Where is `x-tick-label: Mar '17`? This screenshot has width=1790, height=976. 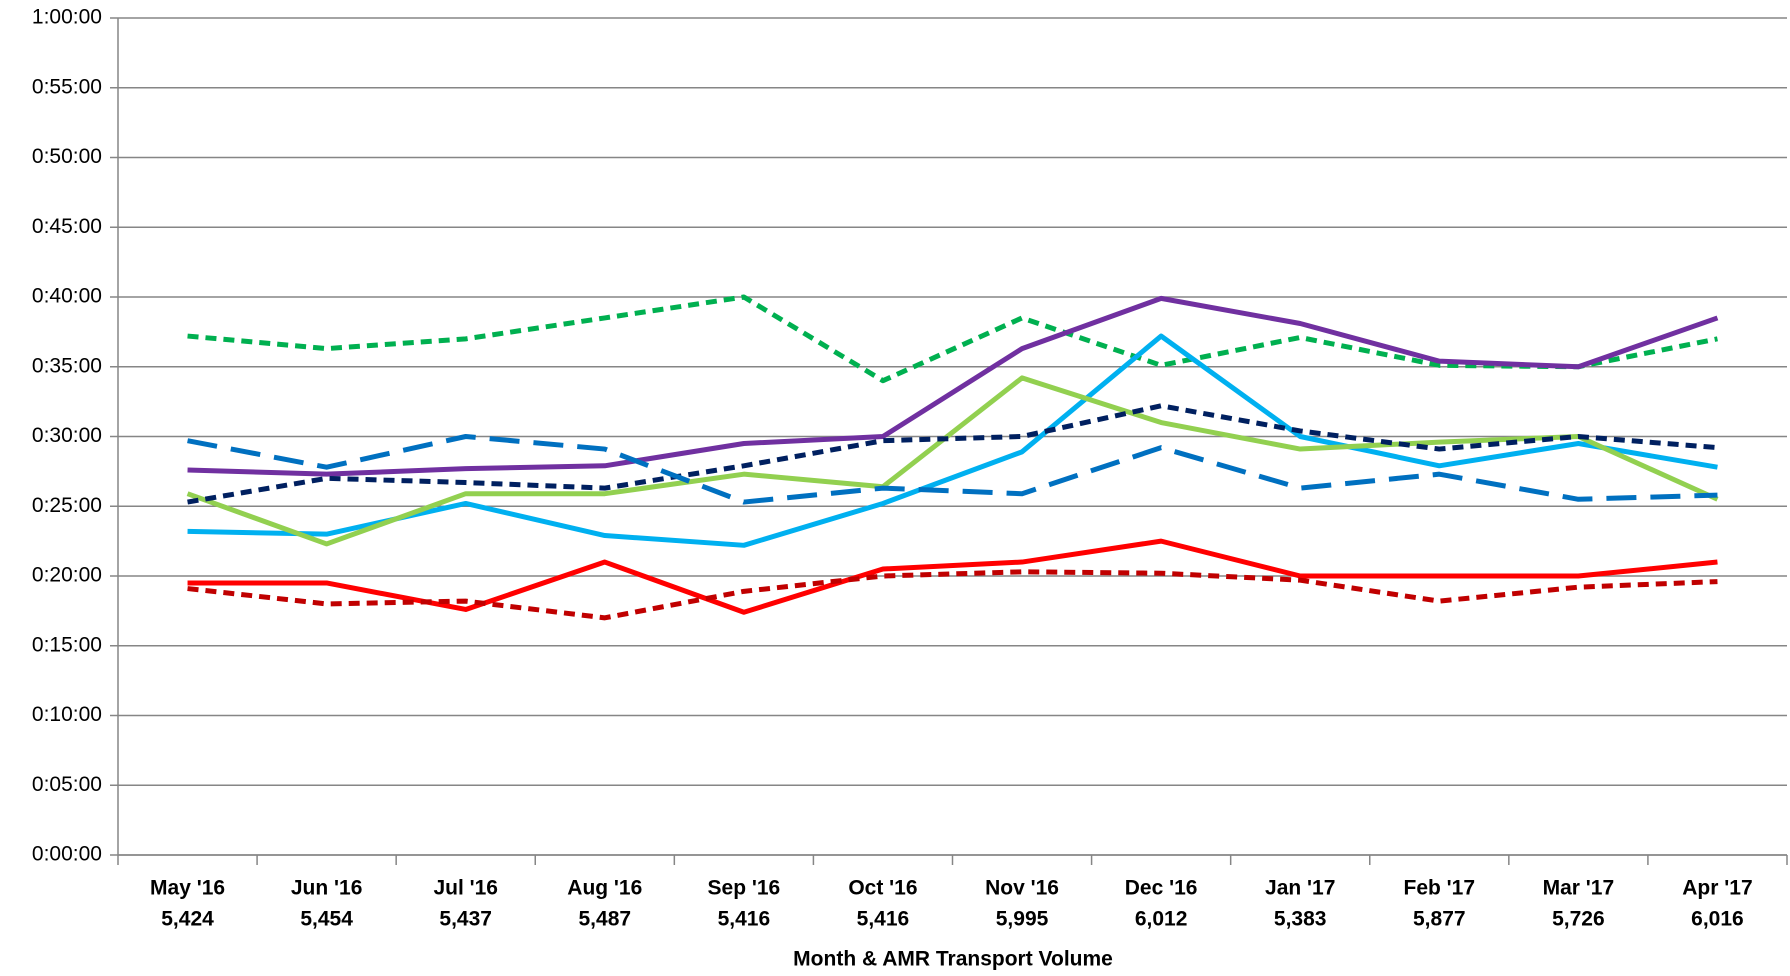 x-tick-label: Mar '17 is located at coordinates (1579, 888).